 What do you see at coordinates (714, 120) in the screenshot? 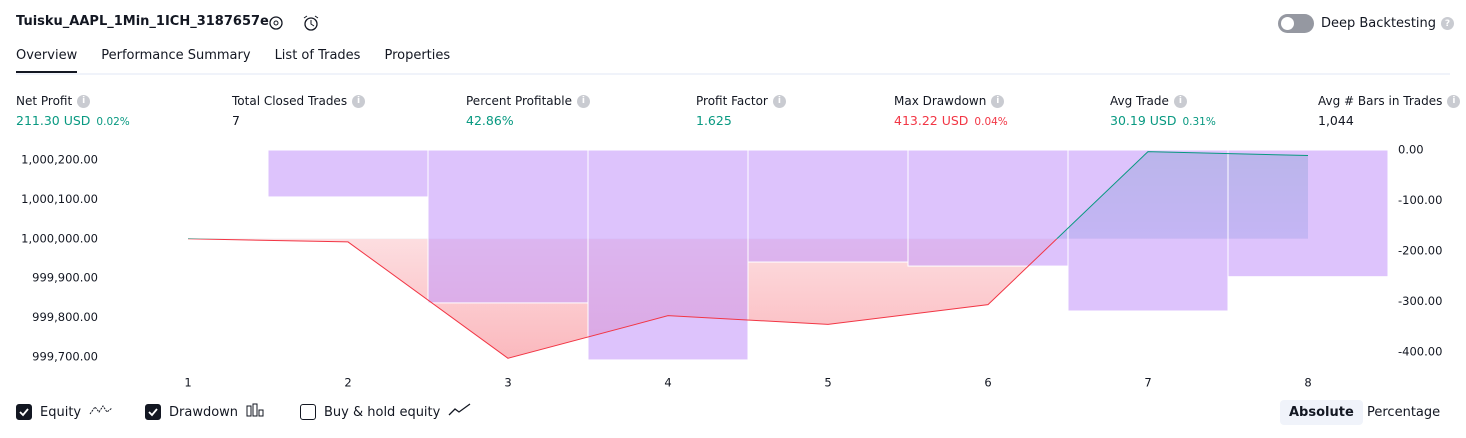
I see `metric-value-text: 1.625` at bounding box center [714, 120].